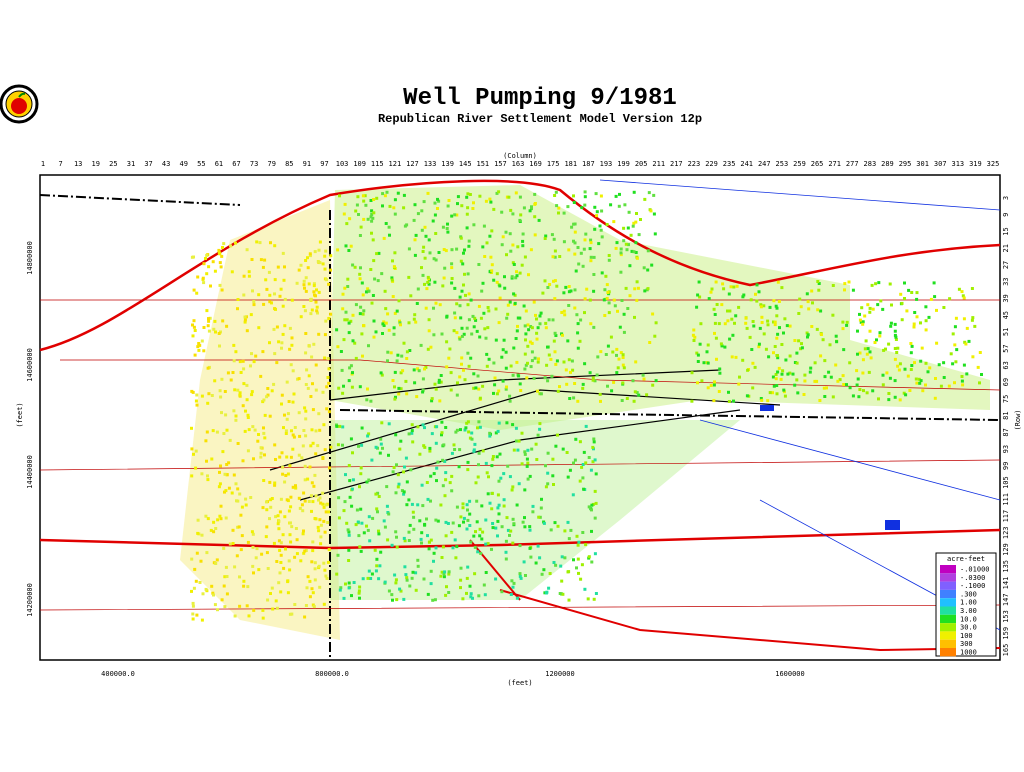 The height and width of the screenshot is (772, 1024). I want to click on legend-label: 30.0, so click(968, 628).